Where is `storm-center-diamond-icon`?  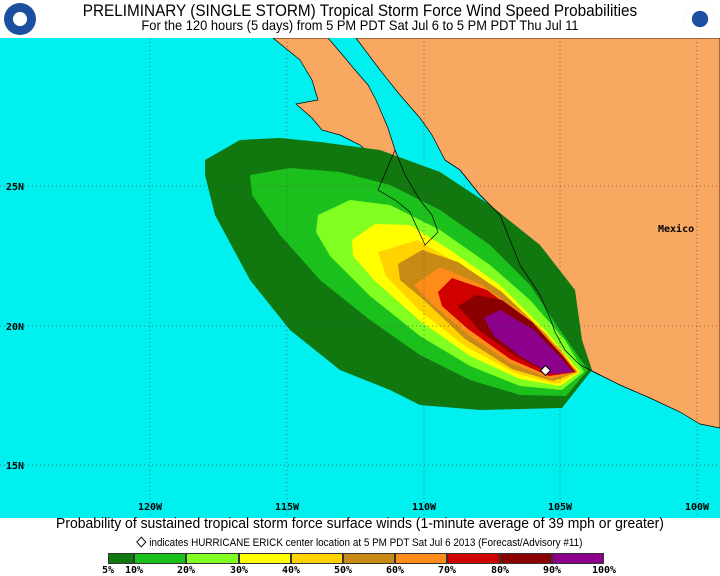
storm-center-diamond-icon is located at coordinates (545, 370).